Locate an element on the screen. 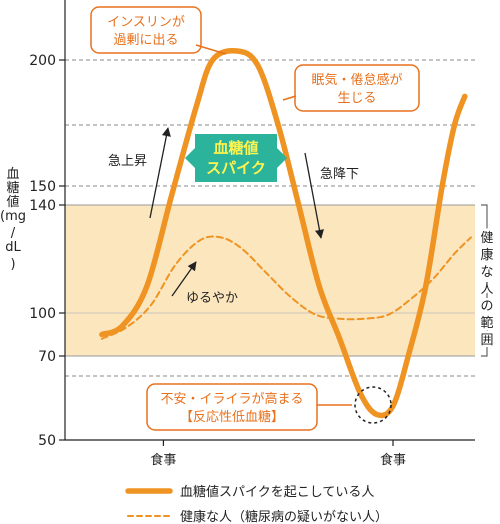 The height and width of the screenshot is (524, 500). rapid-fall-label: 急降下 is located at coordinates (339, 174).